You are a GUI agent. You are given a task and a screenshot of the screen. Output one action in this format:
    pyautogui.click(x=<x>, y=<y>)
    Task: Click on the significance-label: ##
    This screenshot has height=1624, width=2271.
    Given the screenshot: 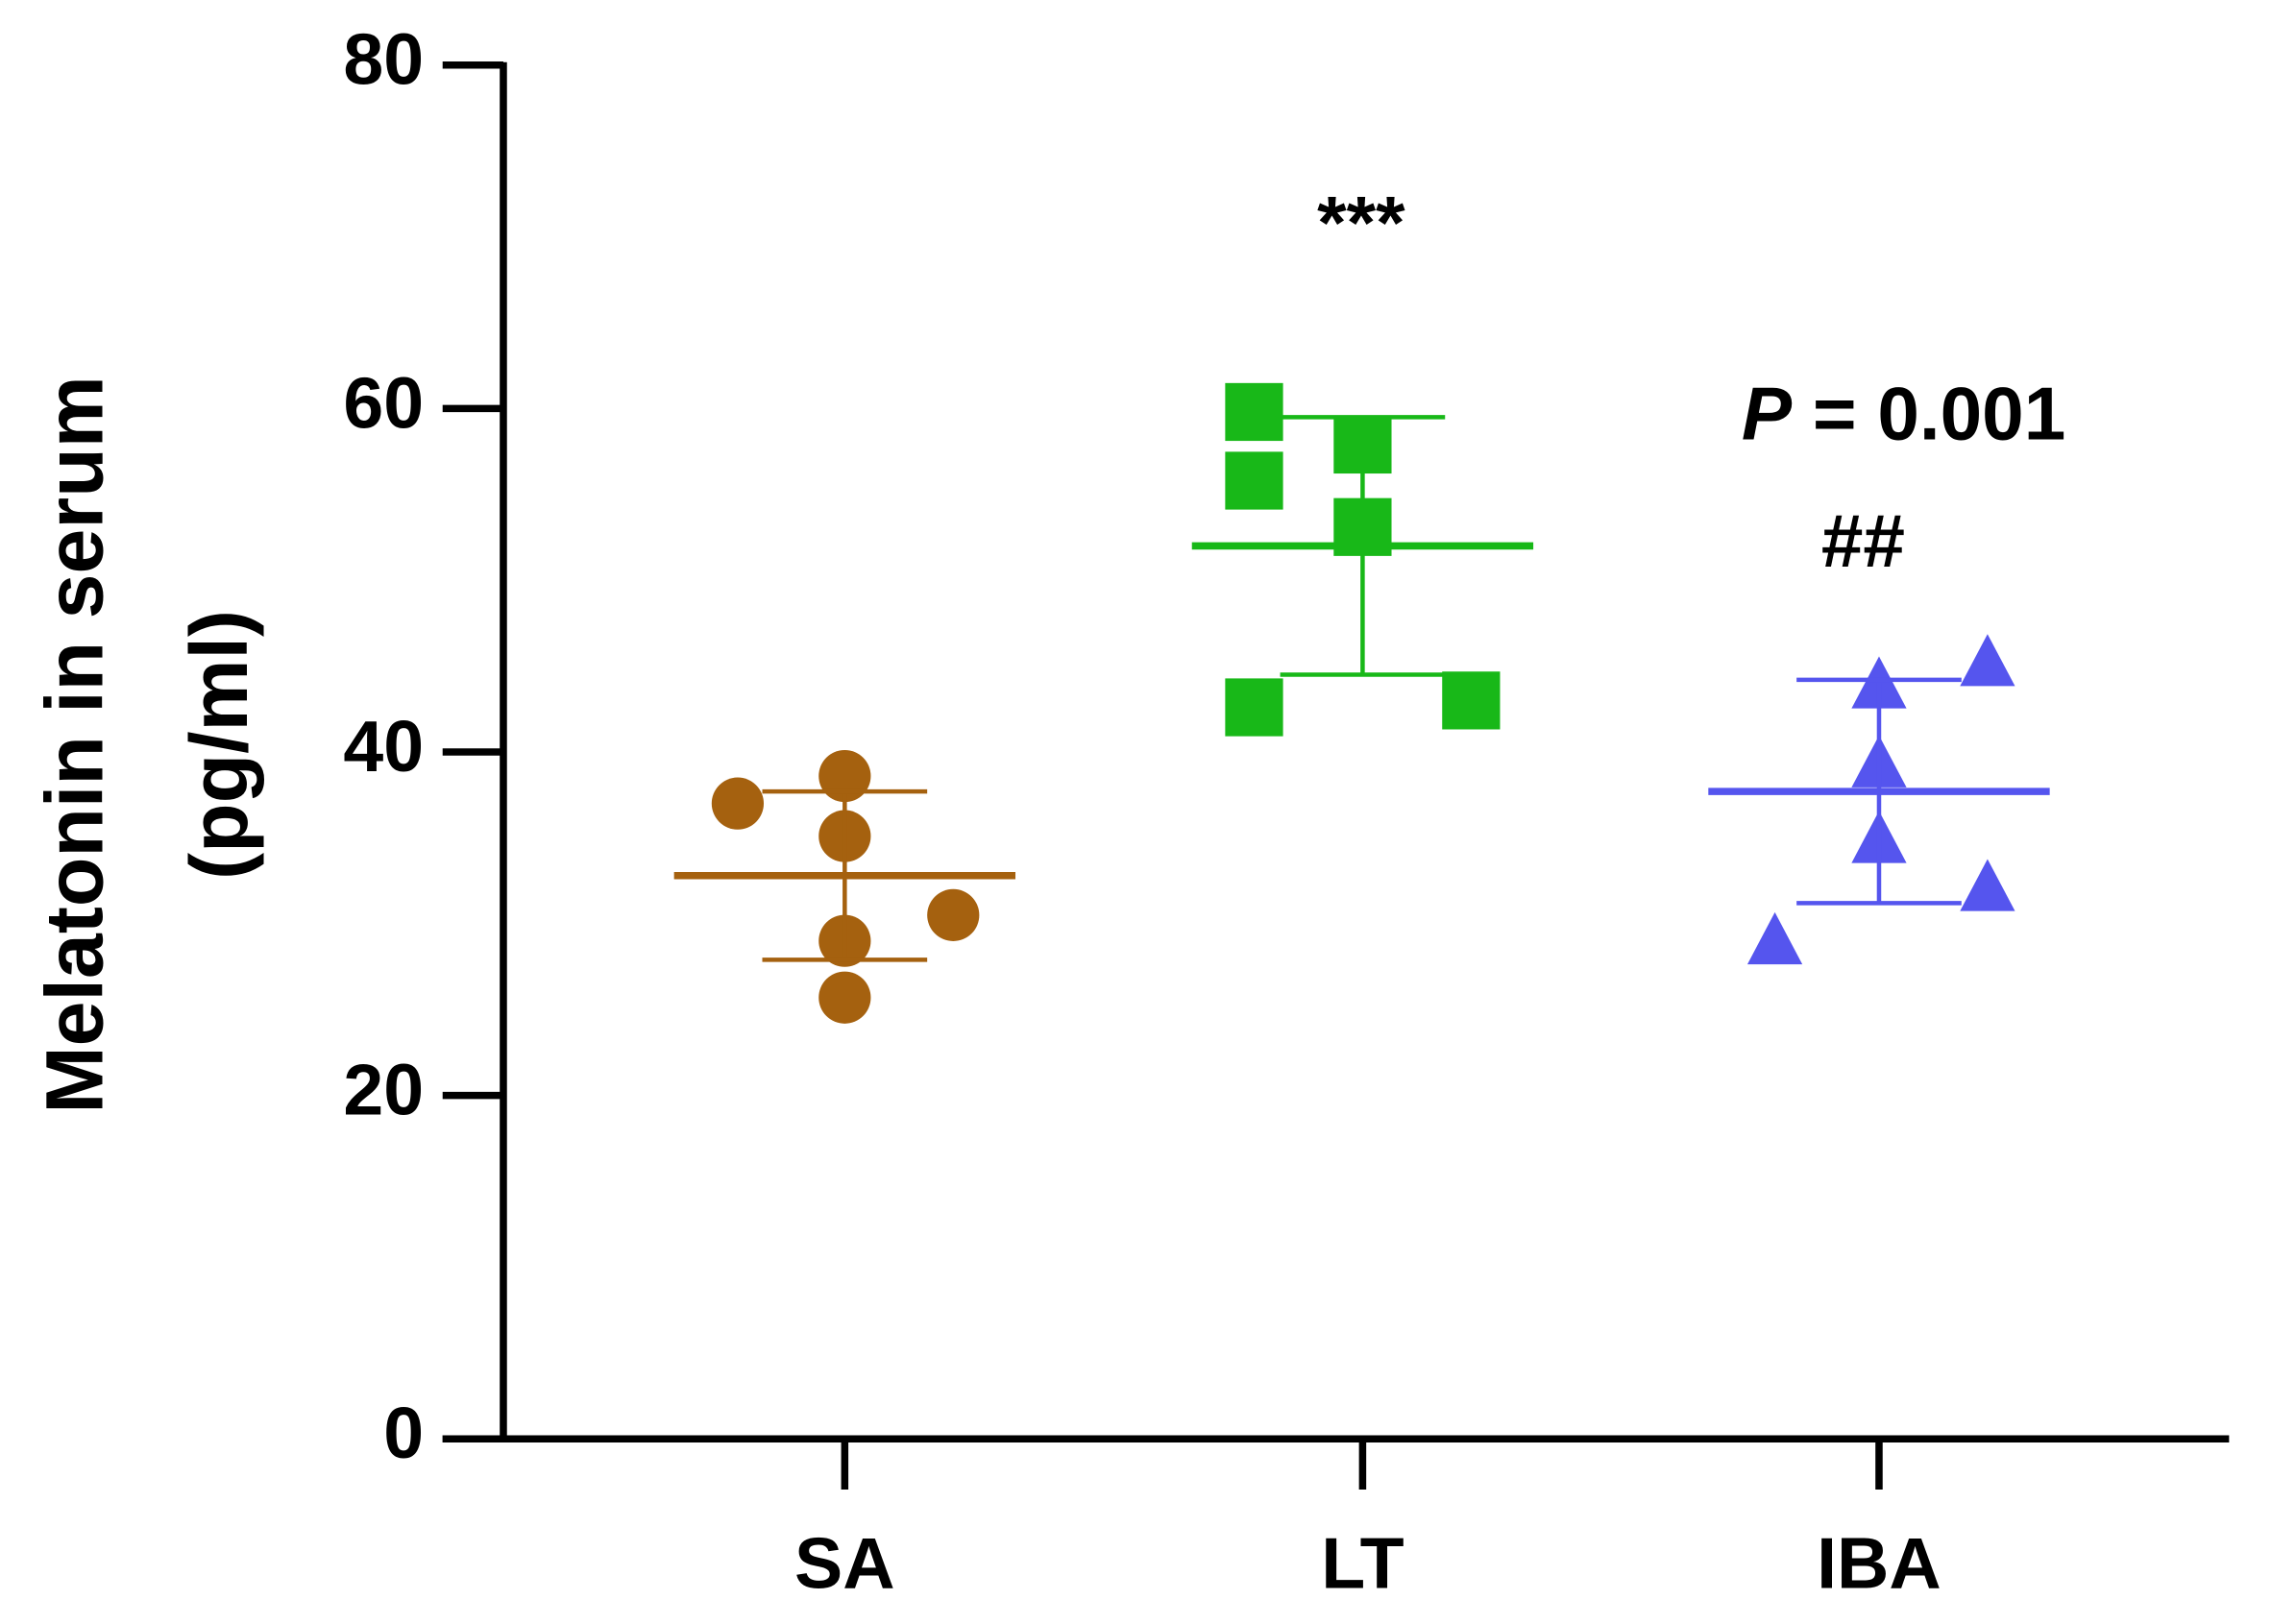 What is the action you would take?
    pyautogui.click(x=1863, y=540)
    